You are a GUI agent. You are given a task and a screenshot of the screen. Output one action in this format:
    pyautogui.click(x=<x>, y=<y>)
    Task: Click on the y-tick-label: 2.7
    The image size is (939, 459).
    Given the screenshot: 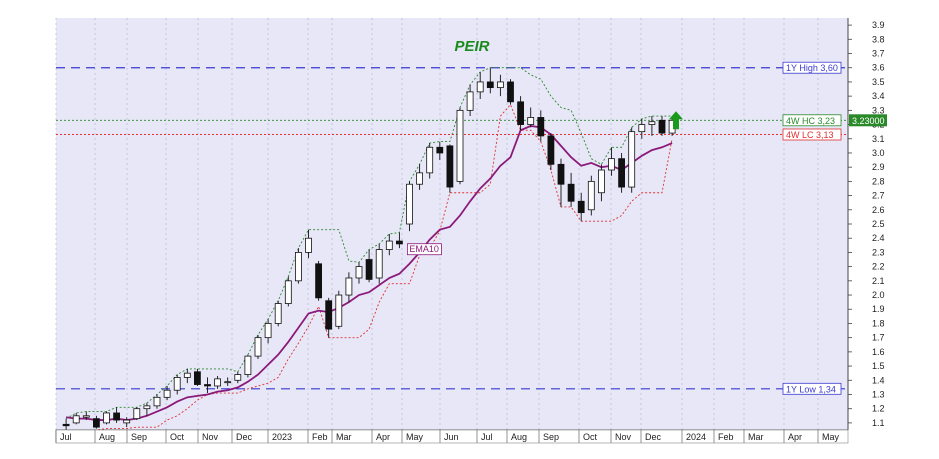 What is the action you would take?
    pyautogui.click(x=878, y=196)
    